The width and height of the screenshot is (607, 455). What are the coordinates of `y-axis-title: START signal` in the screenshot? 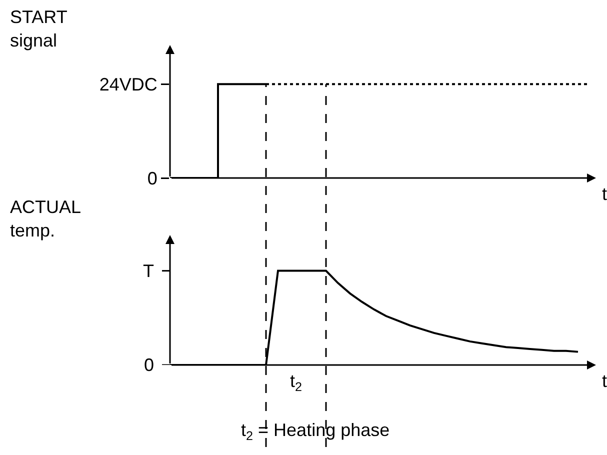 It's located at (39, 28).